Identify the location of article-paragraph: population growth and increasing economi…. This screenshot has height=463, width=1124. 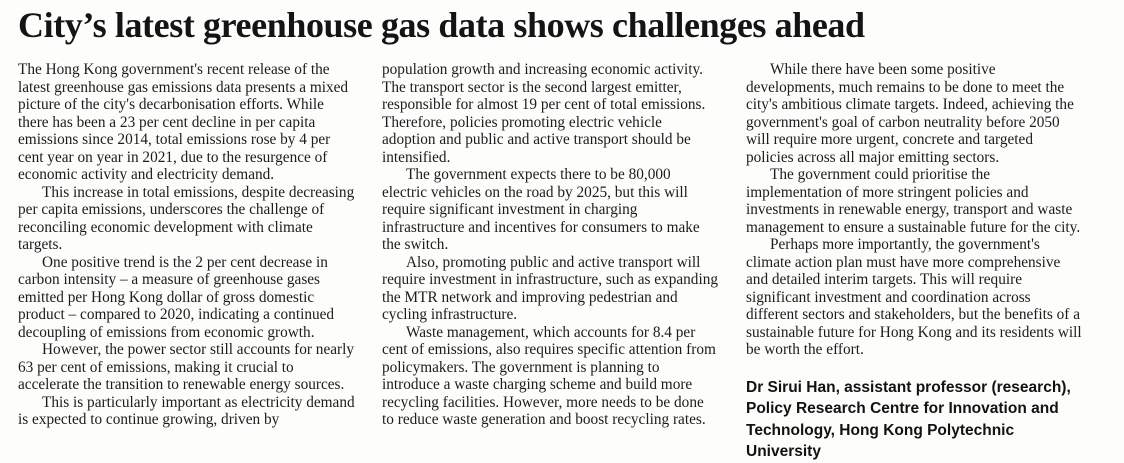
(544, 113).